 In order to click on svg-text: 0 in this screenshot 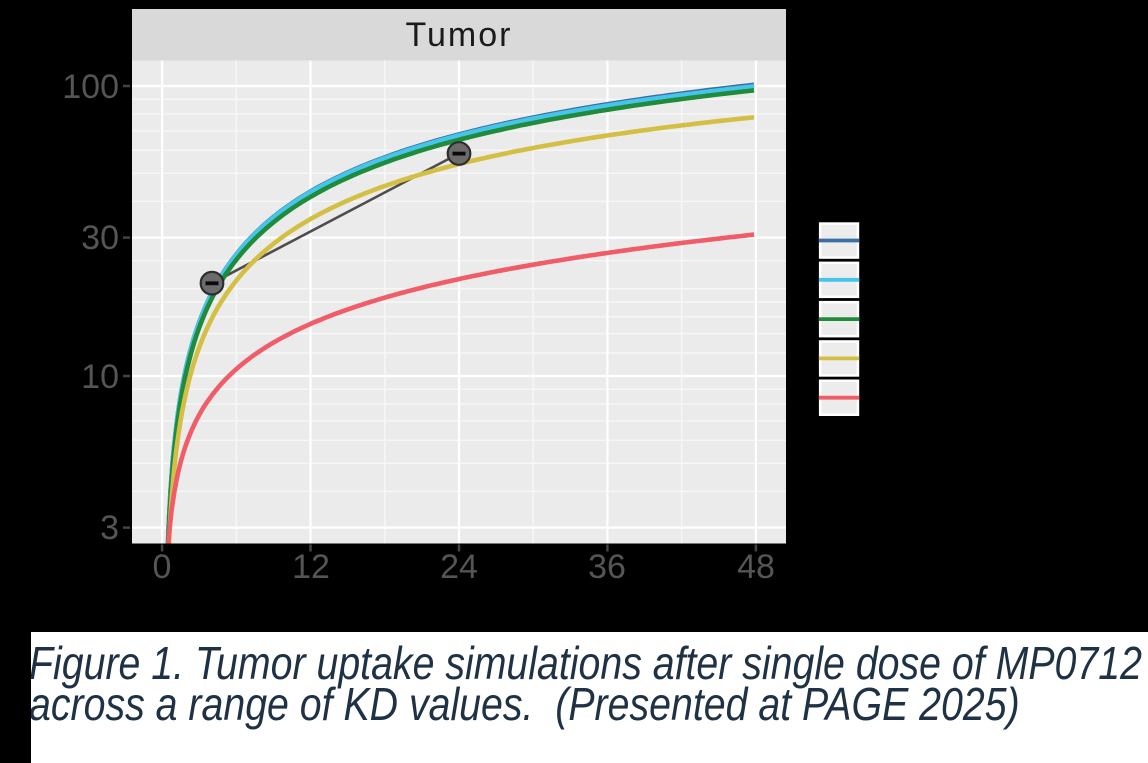, I will do `click(162, 567)`.